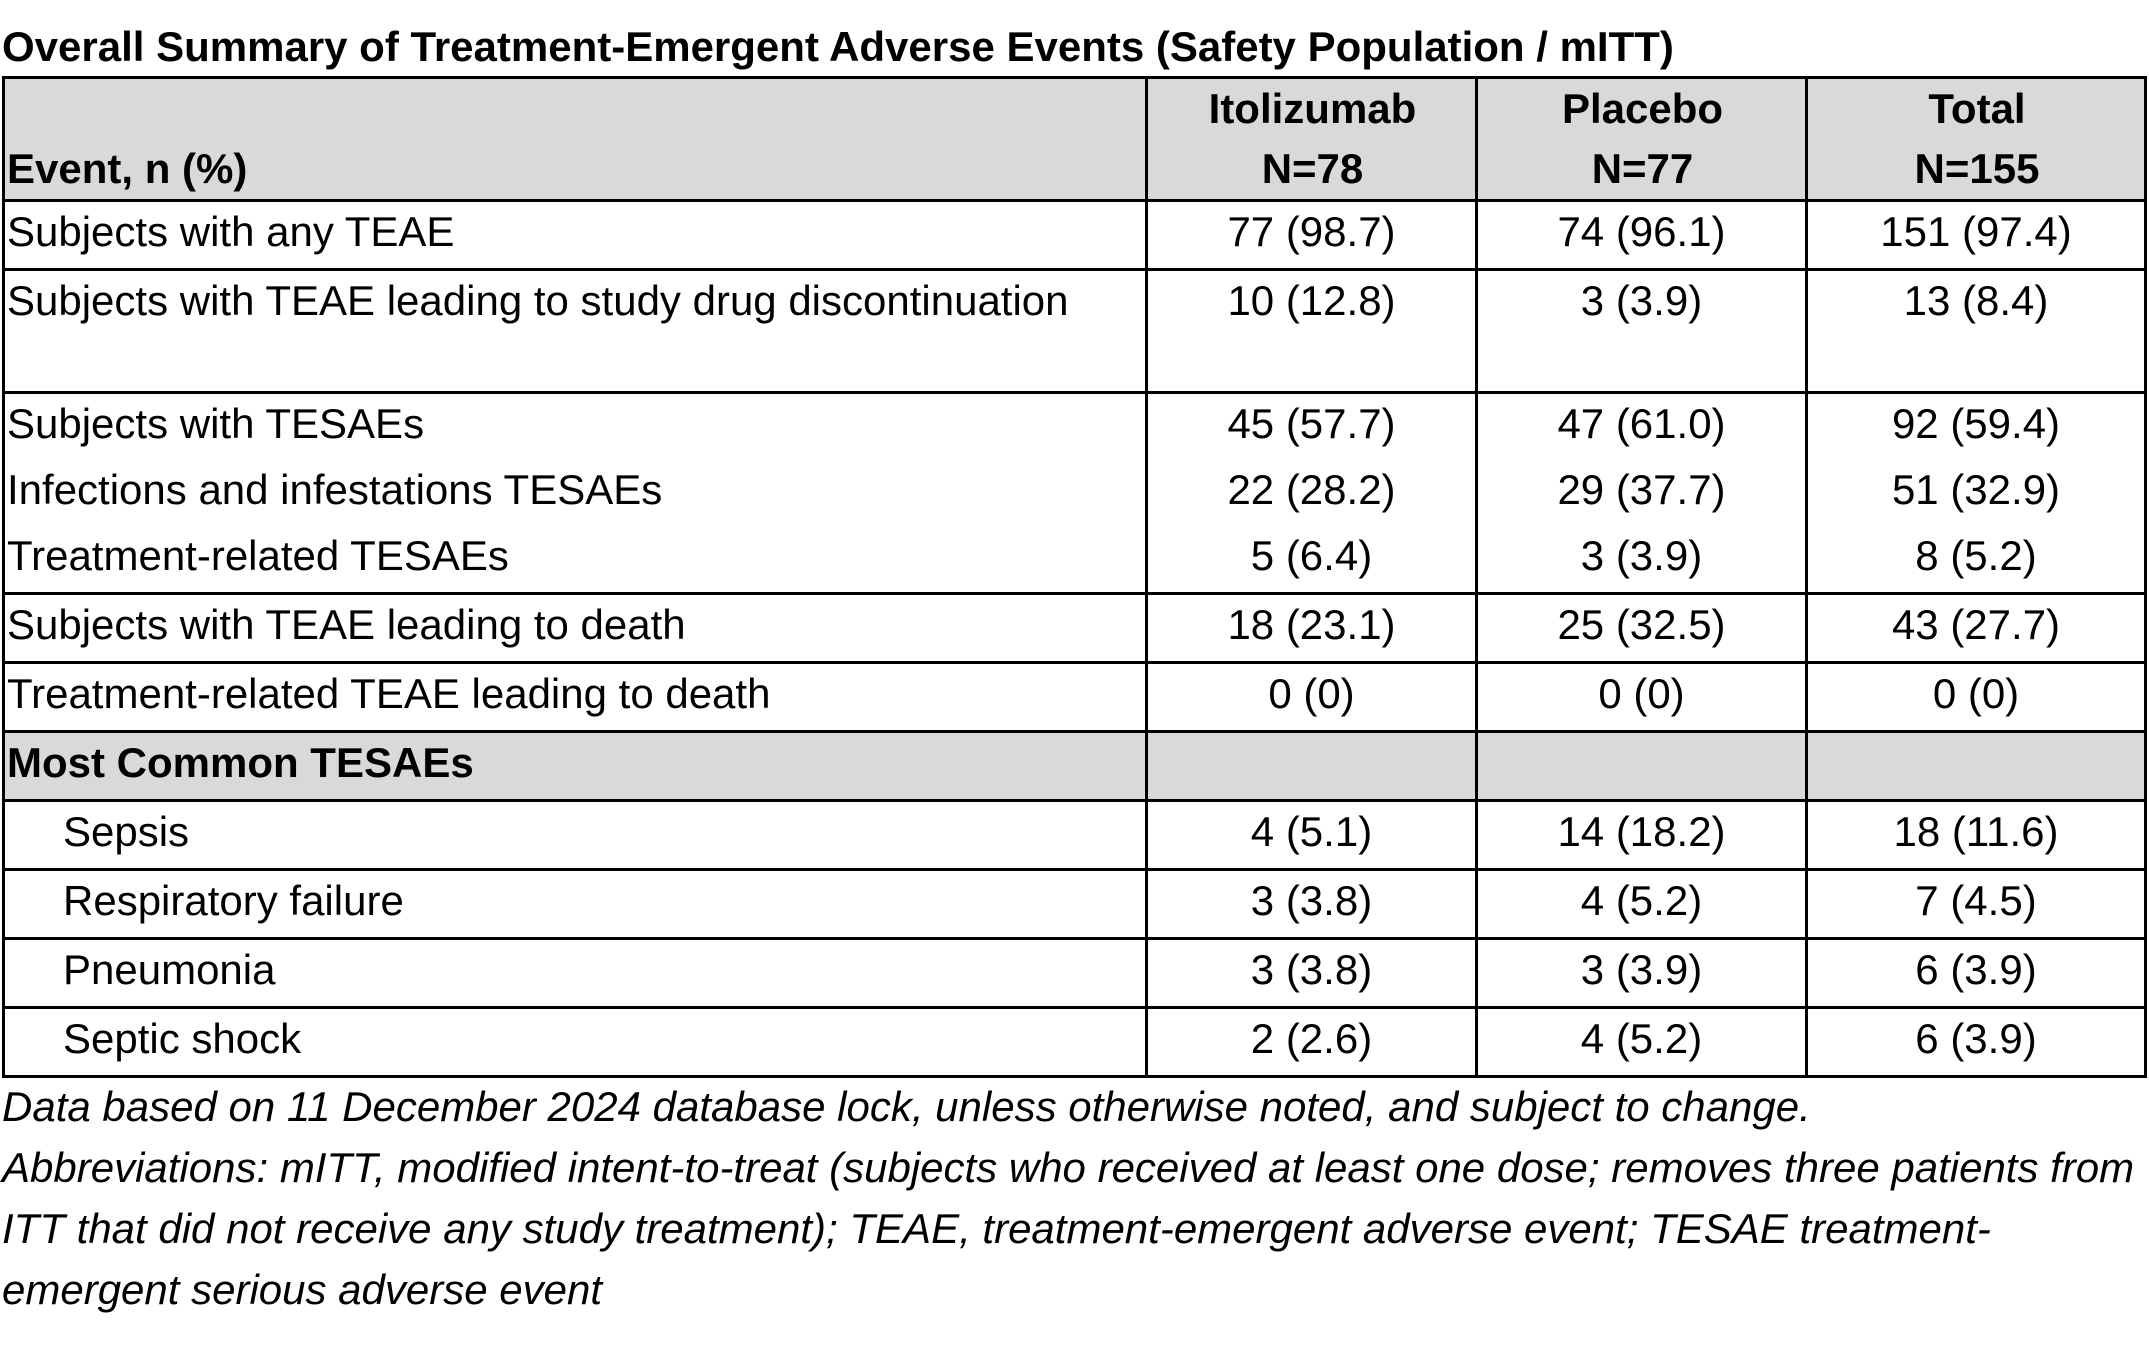  What do you see at coordinates (1311, 493) in the screenshot?
I see `cell-itolizumab: 22 (28.2)` at bounding box center [1311, 493].